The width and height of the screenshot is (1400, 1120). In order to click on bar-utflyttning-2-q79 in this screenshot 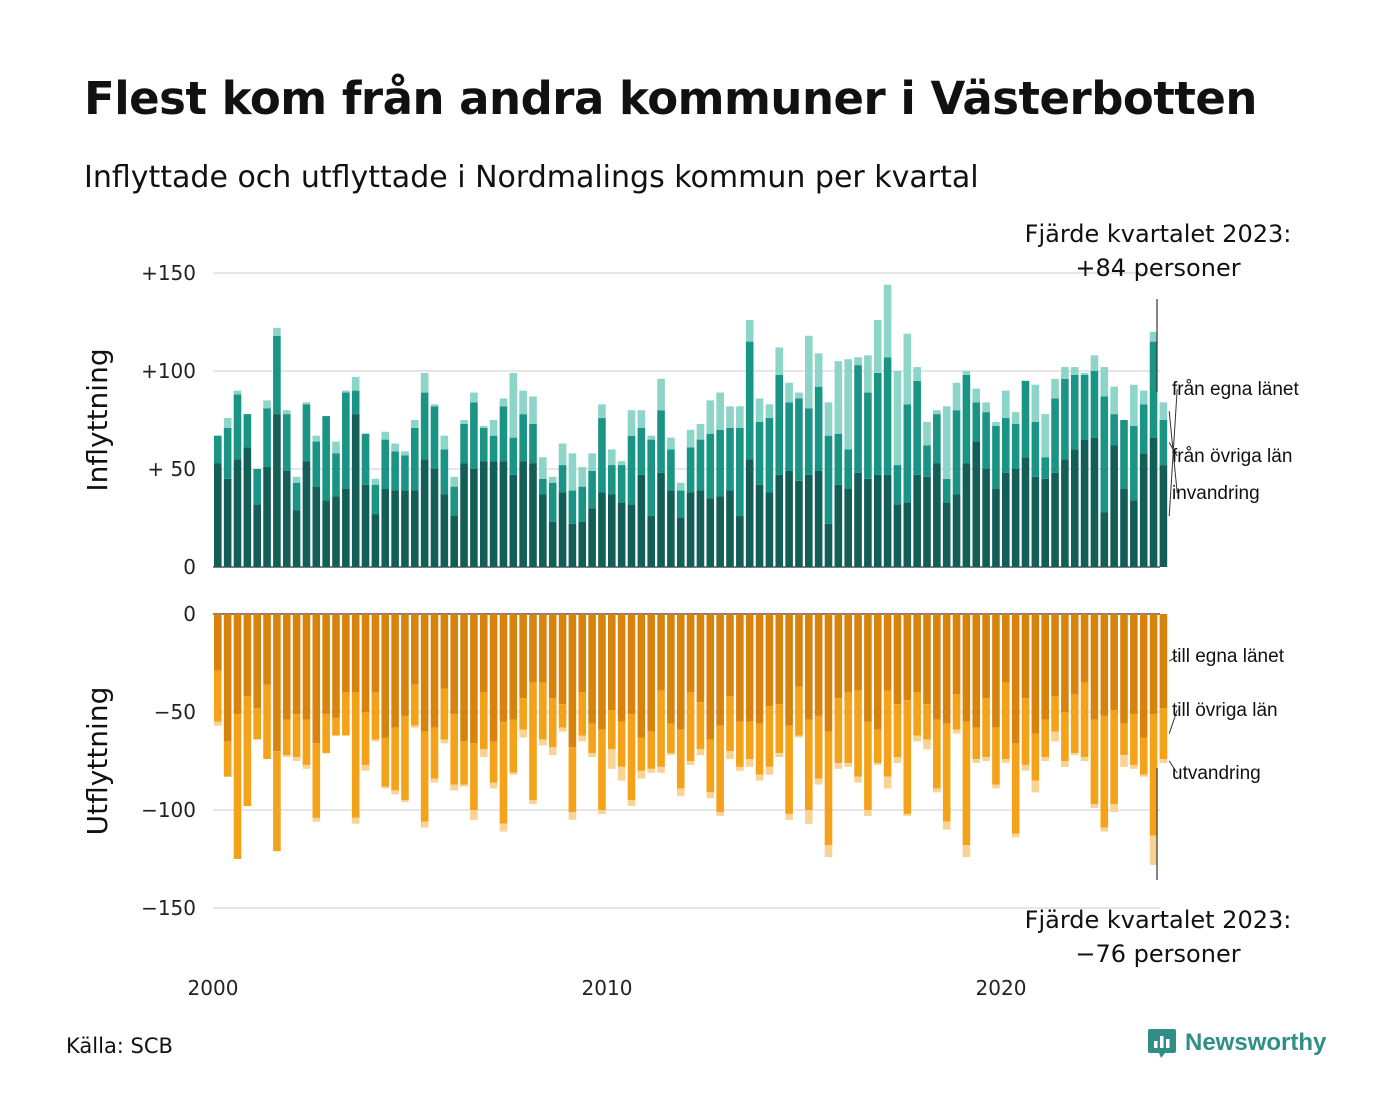, I will do `click(986, 728)`.